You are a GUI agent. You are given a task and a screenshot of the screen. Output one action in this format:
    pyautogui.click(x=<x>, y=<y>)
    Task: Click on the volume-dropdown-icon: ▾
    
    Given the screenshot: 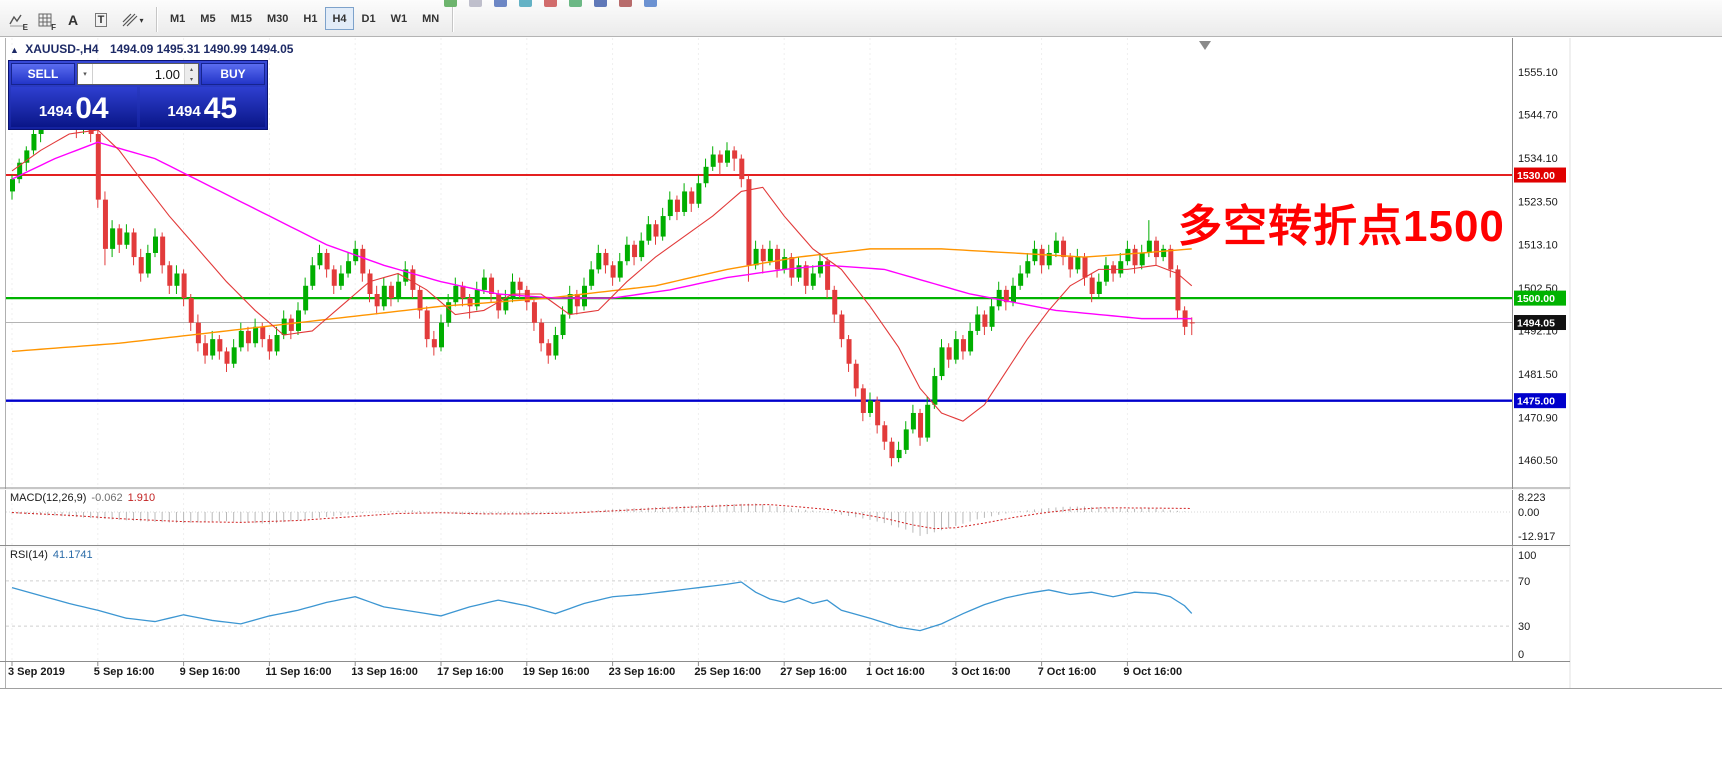 What is the action you would take?
    pyautogui.click(x=85, y=74)
    